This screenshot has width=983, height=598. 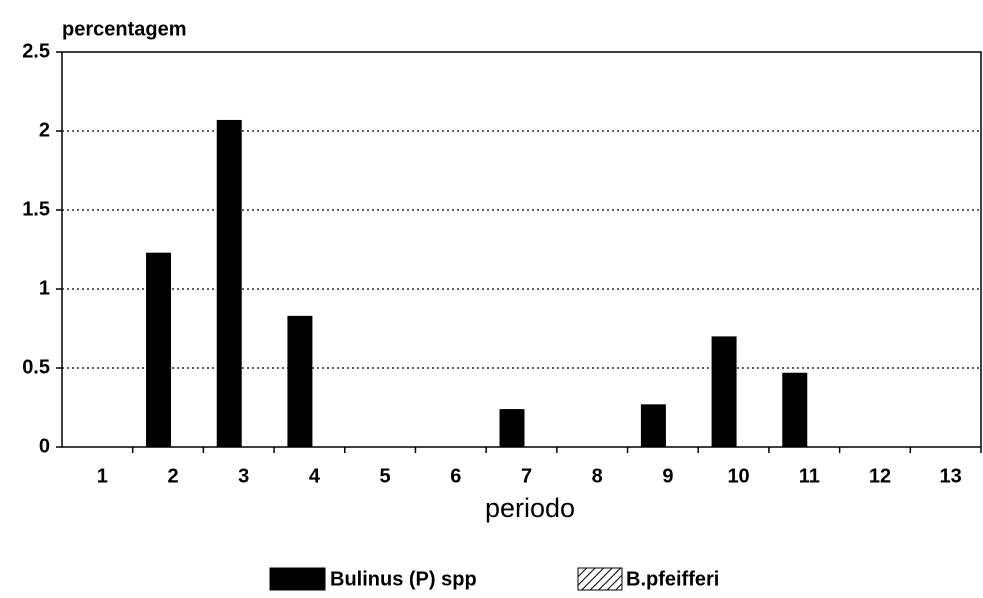 I want to click on y-tick-label: 2.5, so click(x=36, y=51).